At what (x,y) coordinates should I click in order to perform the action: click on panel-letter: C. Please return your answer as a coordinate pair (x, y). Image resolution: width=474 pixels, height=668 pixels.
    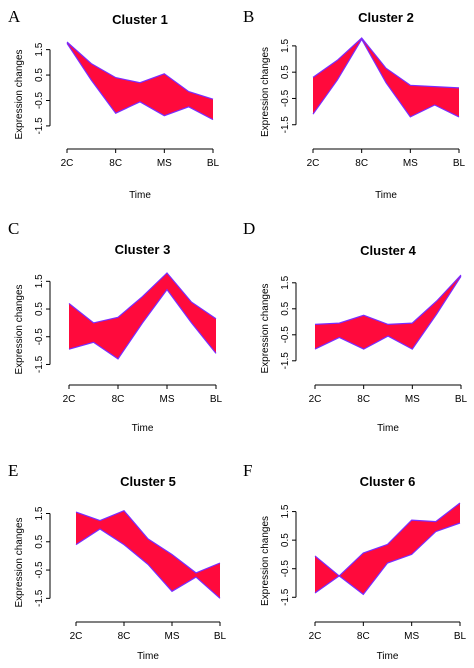
    Looking at the image, I should click on (13, 228).